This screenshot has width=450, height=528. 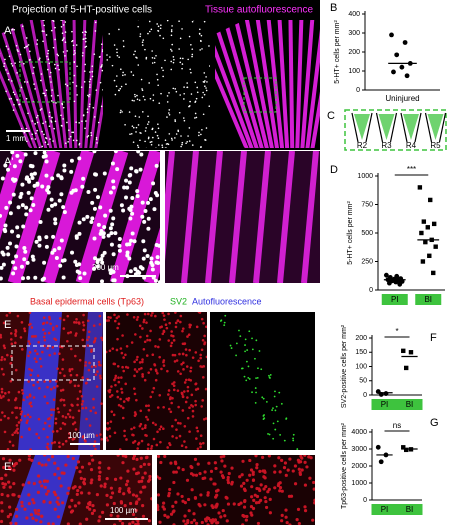 What do you see at coordinates (359, 449) in the screenshot?
I see `y-tick-label: 3000` at bounding box center [359, 449].